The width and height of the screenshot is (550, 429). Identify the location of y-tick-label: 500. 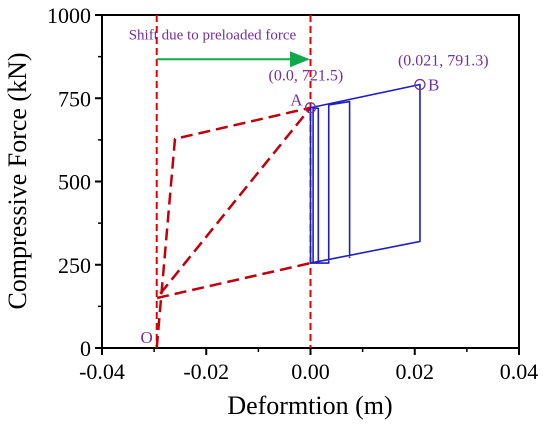
(74, 182).